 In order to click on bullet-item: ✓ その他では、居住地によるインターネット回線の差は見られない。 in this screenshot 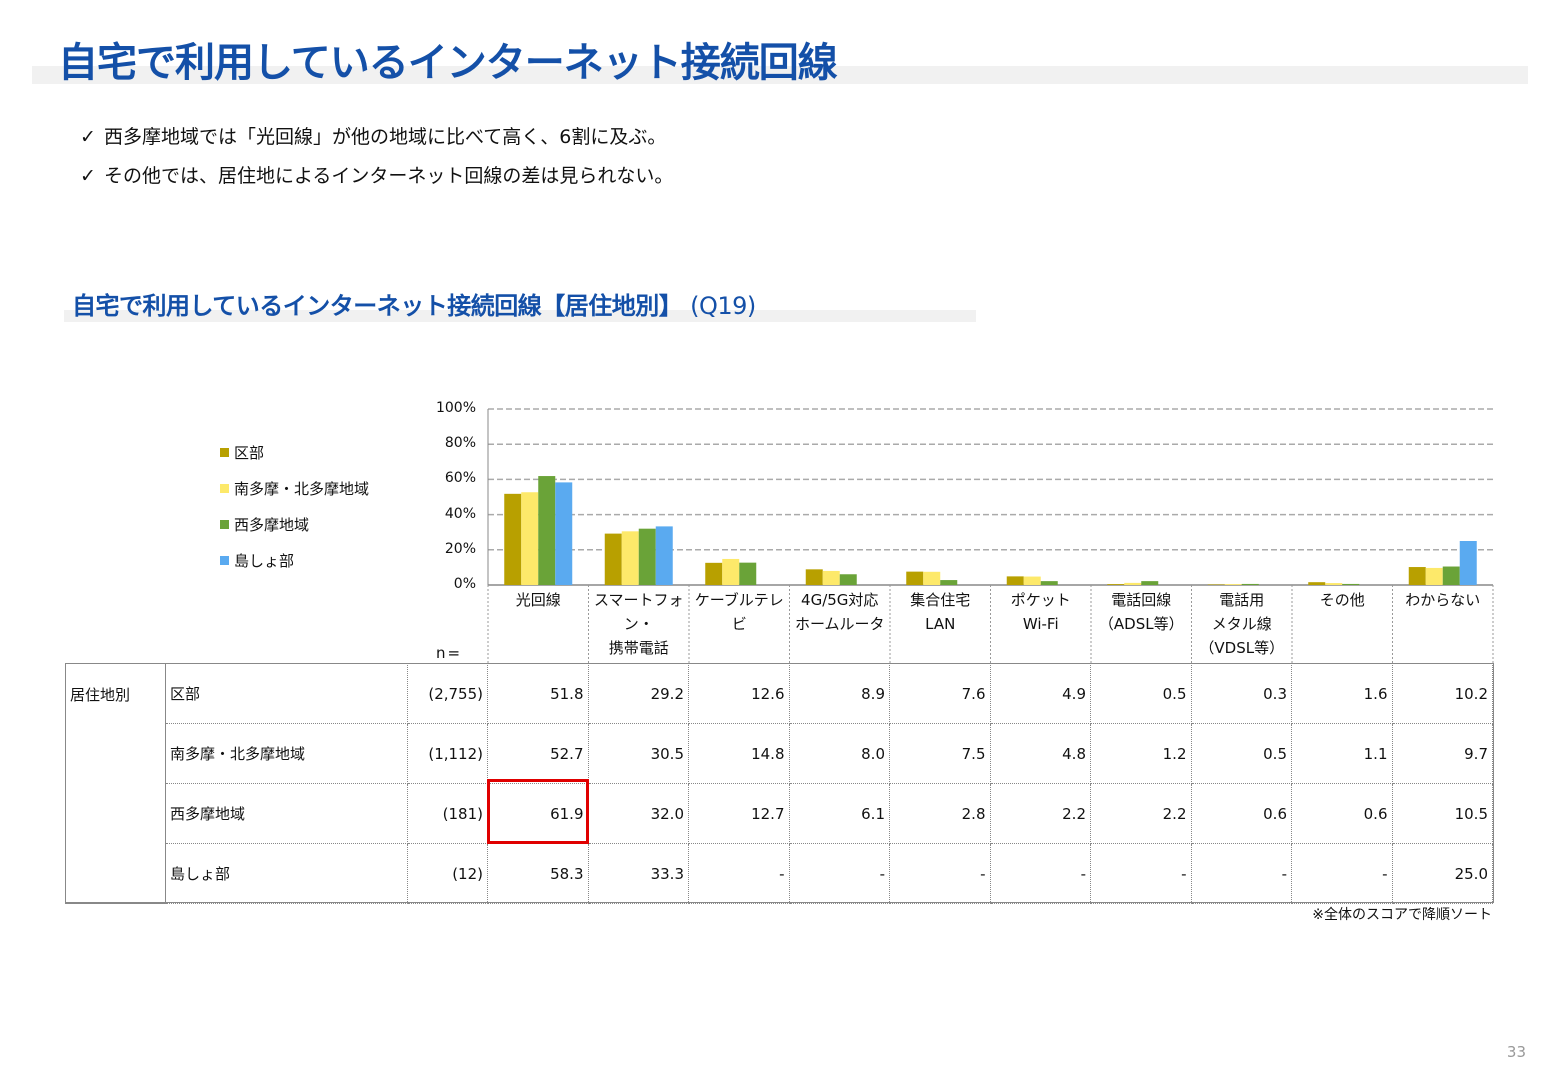, I will do `click(376, 176)`.